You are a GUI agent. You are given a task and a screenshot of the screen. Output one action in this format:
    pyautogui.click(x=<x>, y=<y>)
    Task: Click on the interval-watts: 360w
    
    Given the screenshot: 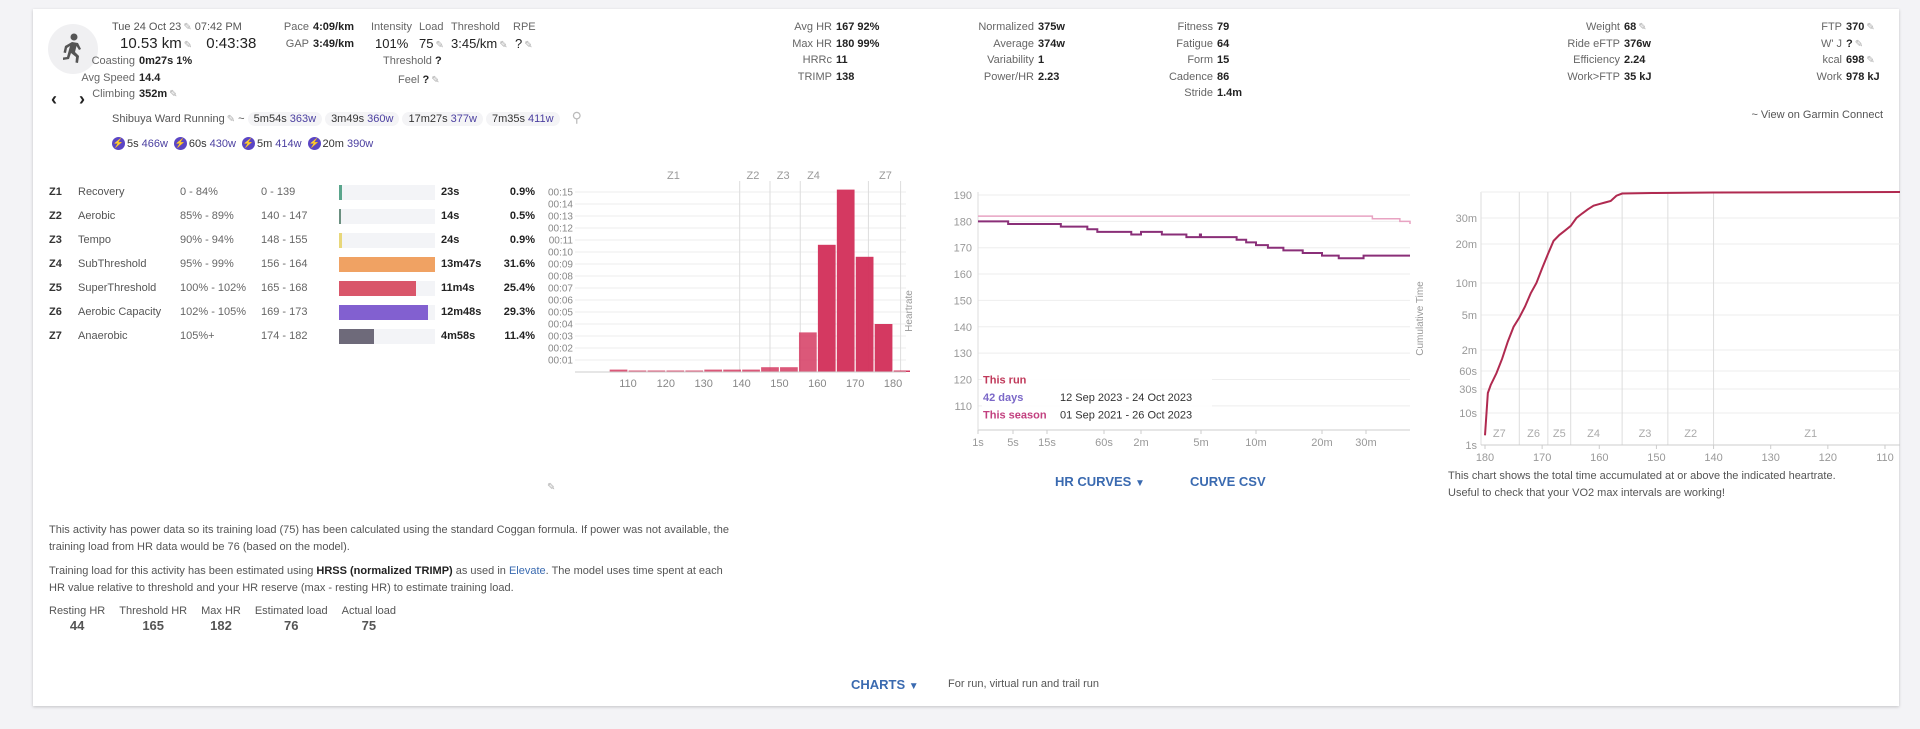 What is the action you would take?
    pyautogui.click(x=380, y=119)
    